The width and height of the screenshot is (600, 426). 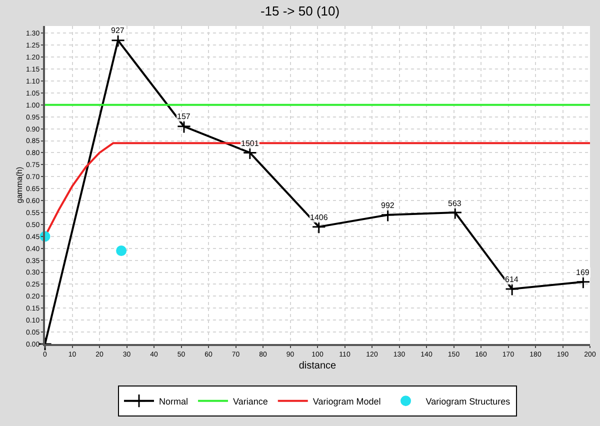 I want to click on annotation: 1406, so click(x=319, y=217).